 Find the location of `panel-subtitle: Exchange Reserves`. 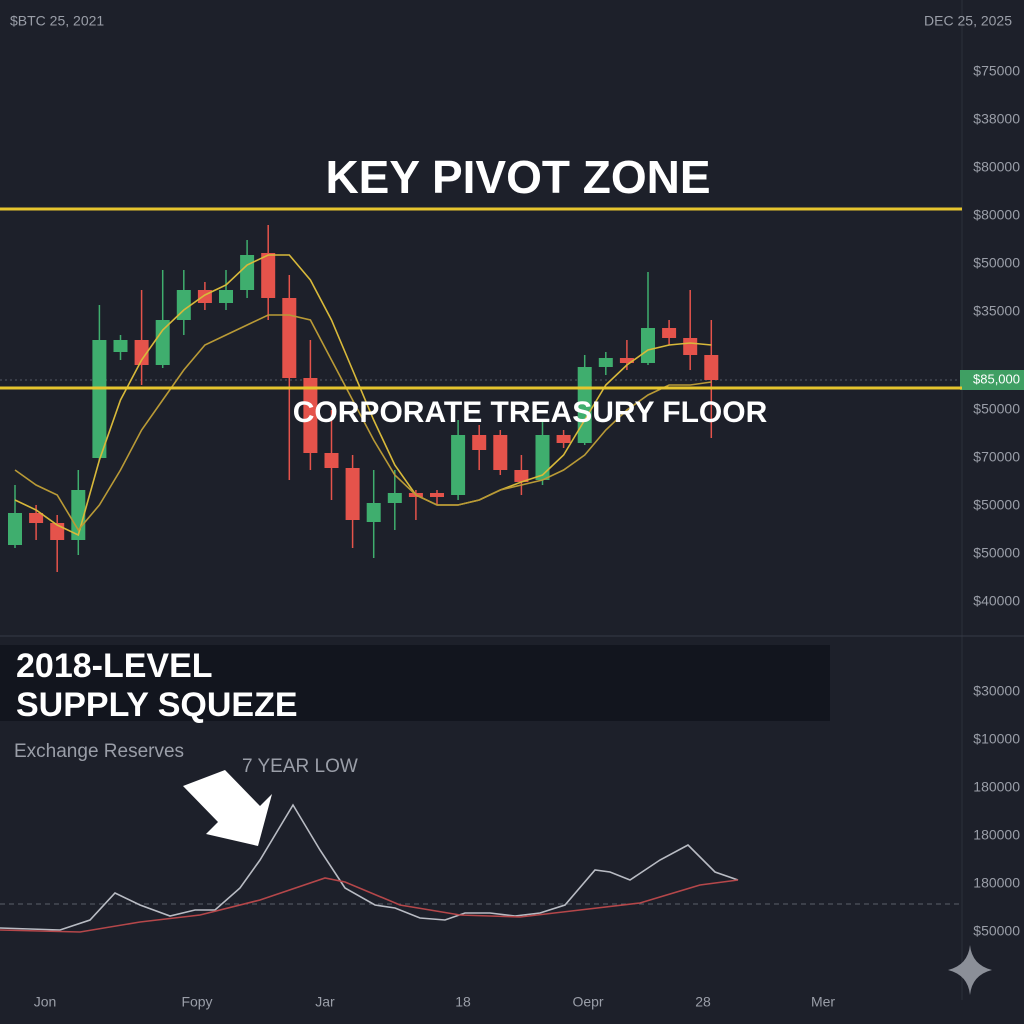

panel-subtitle: Exchange Reserves is located at coordinates (99, 751).